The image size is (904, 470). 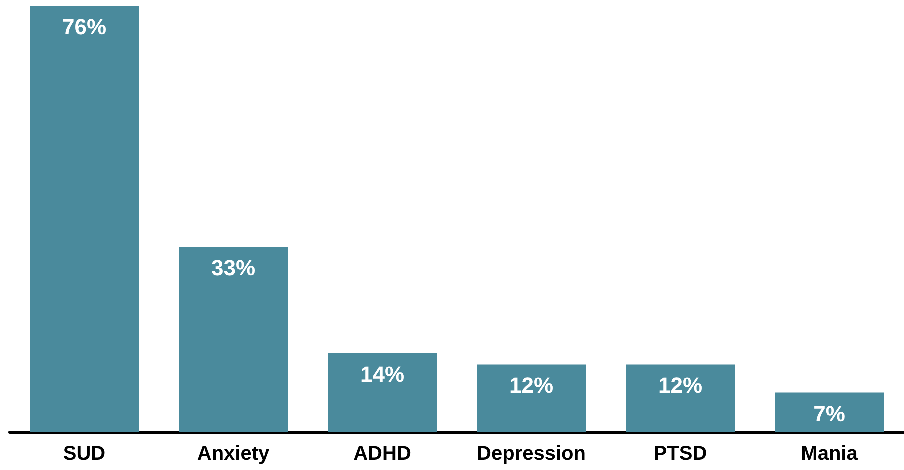 I want to click on x-tick-label: Depression, so click(x=531, y=454).